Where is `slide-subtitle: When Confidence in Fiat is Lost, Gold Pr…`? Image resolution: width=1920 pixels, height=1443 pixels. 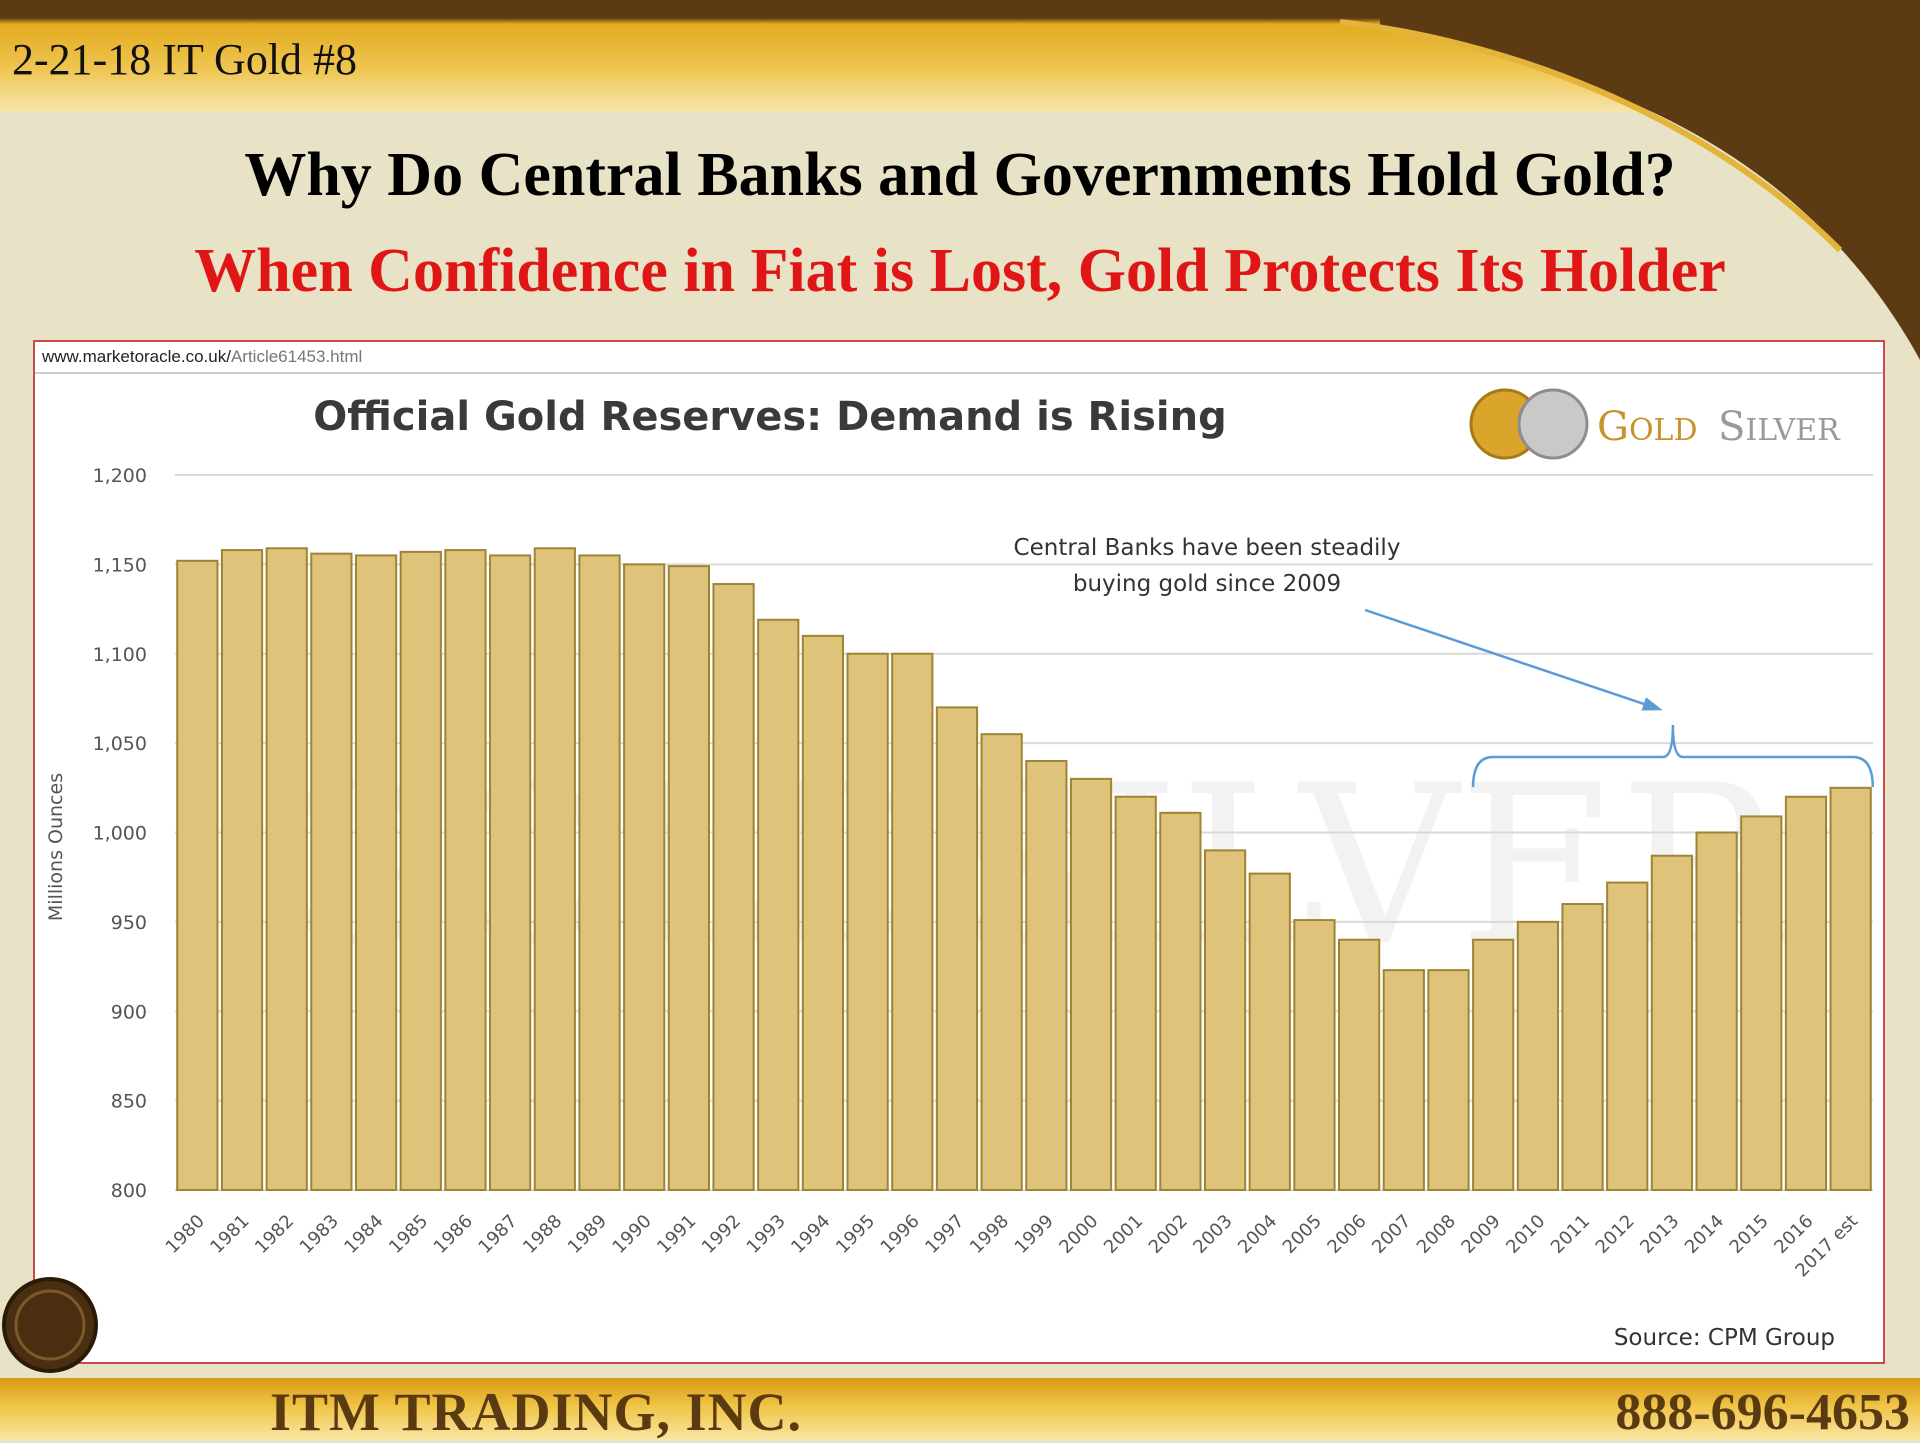 slide-subtitle: When Confidence in Fiat is Lost, Gold Pr… is located at coordinates (960, 271).